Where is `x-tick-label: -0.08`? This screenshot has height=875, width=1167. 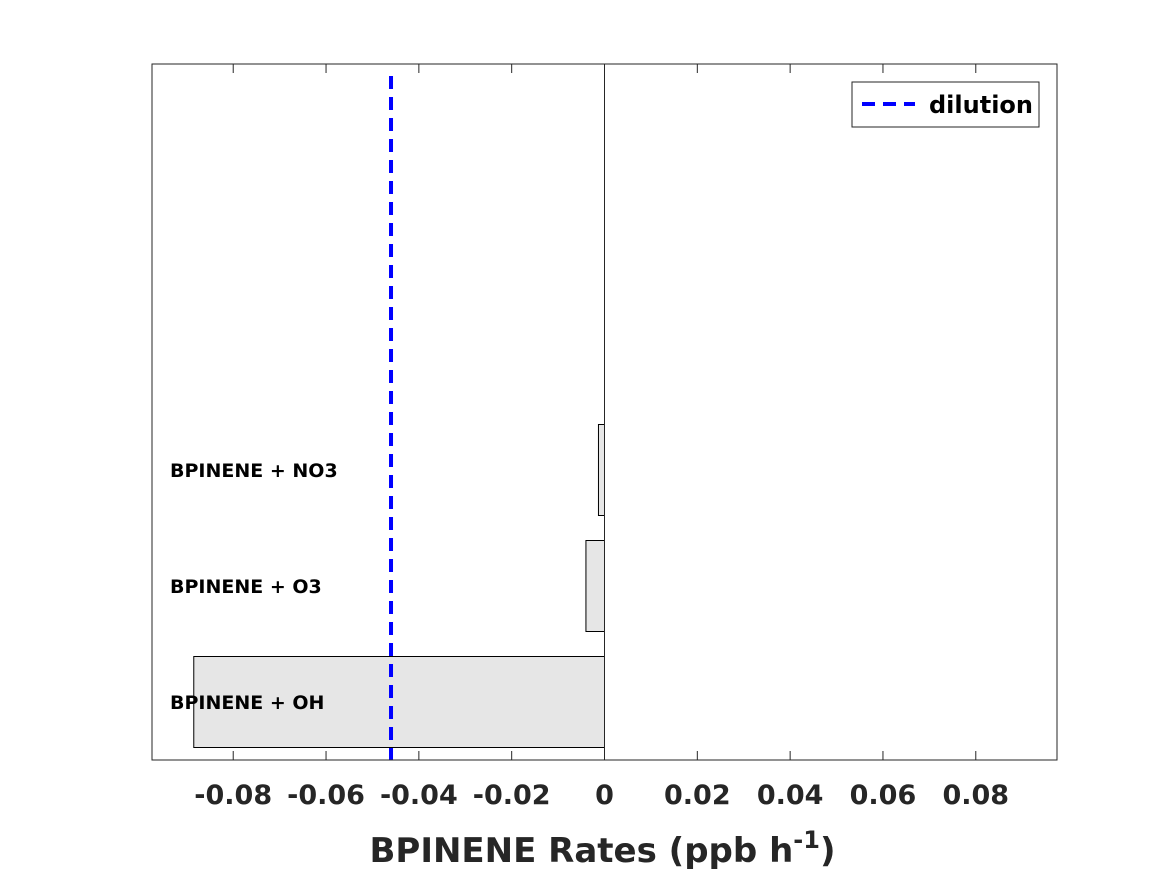
x-tick-label: -0.08 is located at coordinates (233, 795).